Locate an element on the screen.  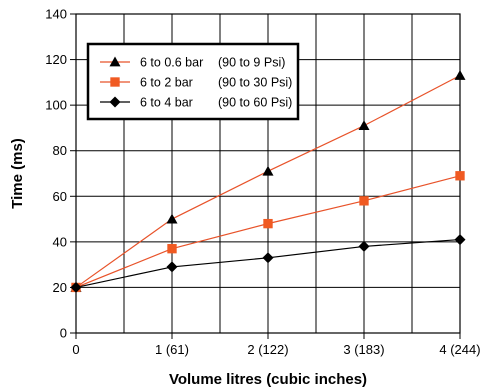
y-tick-label: 140 is located at coordinates (56, 14).